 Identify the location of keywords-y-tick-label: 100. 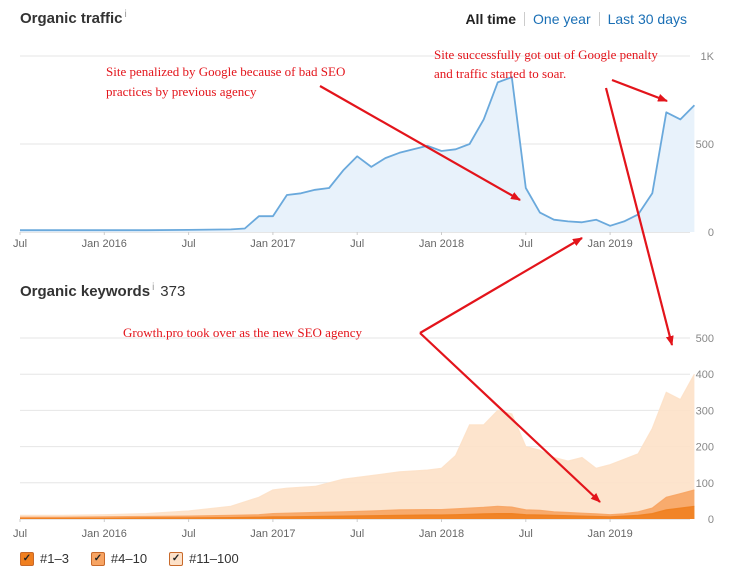
(705, 484).